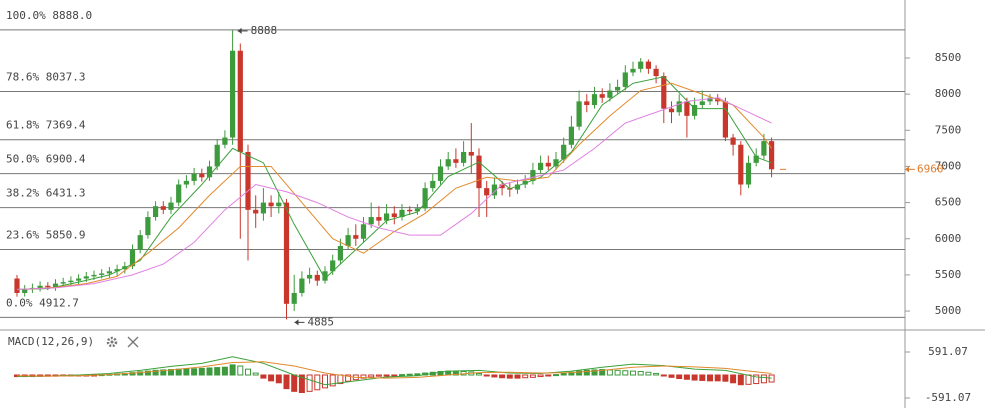  Describe the element at coordinates (948, 397) in the screenshot. I see `y2-tick-label: -591.07` at that location.